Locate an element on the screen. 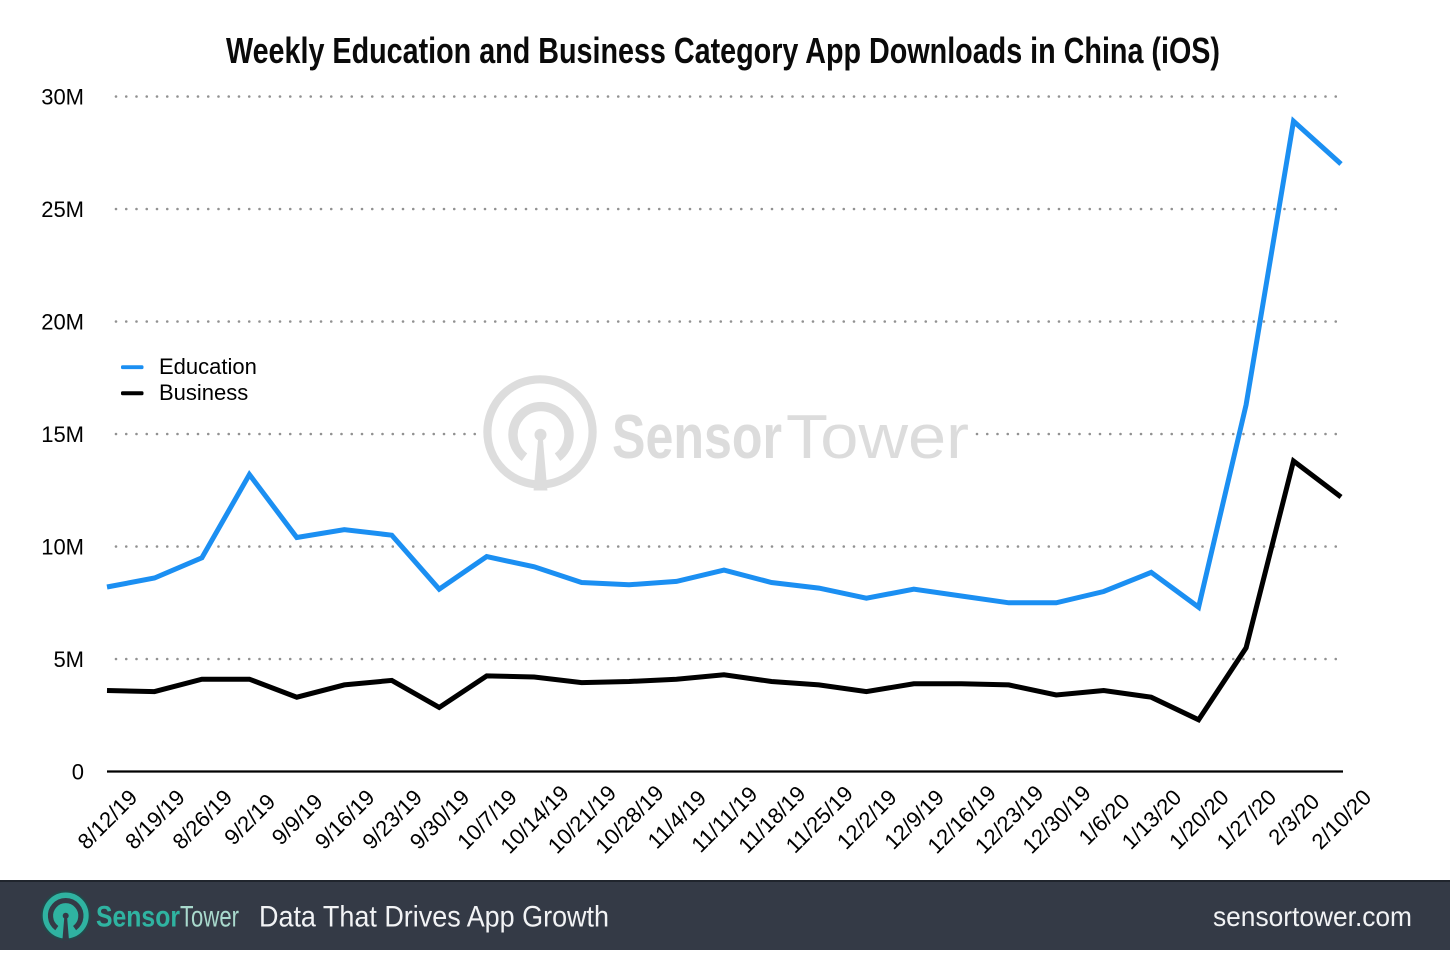 The height and width of the screenshot is (955, 1450). svg-text: 30M is located at coordinates (62, 97).